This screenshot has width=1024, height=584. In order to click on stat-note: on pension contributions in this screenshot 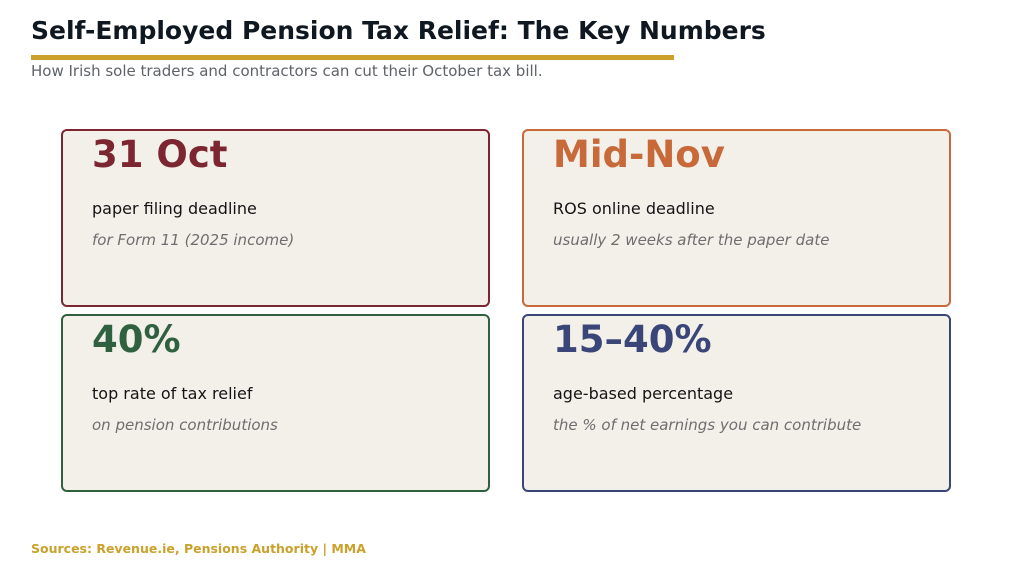, I will do `click(185, 425)`.